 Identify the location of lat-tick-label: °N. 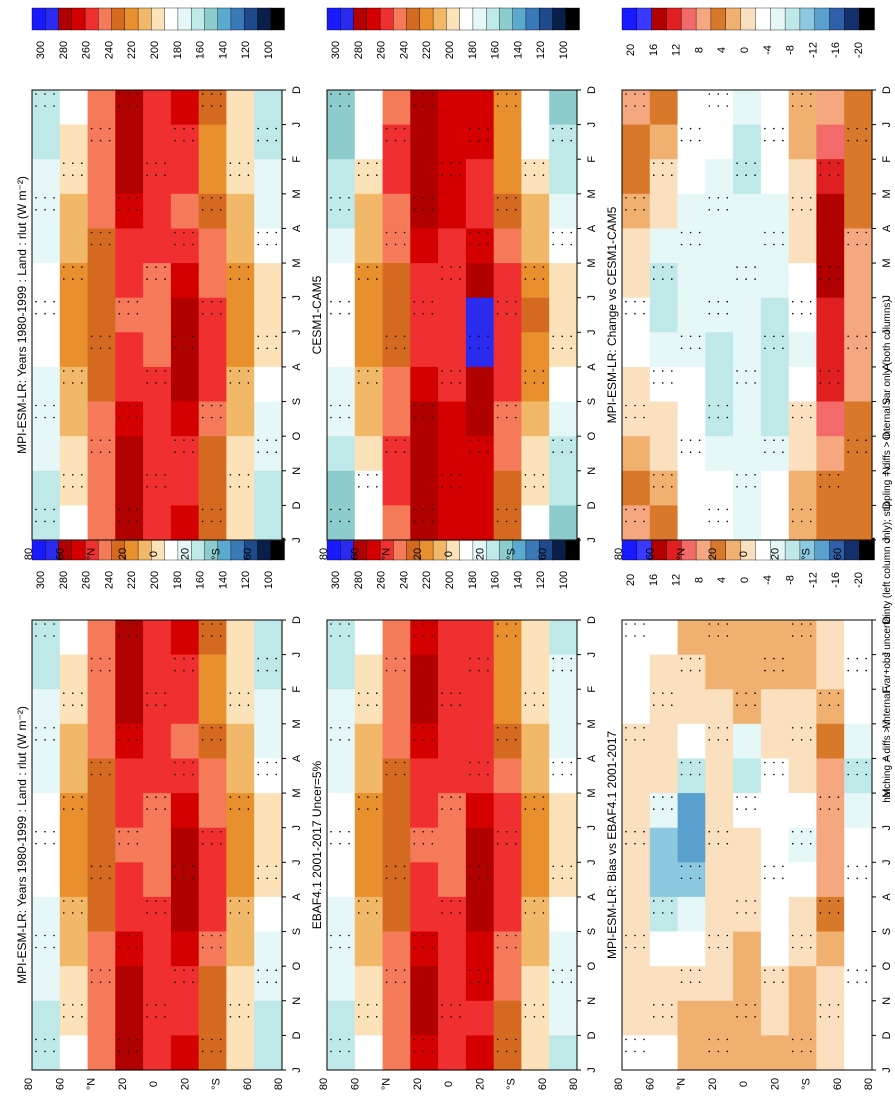
(682, 1084).